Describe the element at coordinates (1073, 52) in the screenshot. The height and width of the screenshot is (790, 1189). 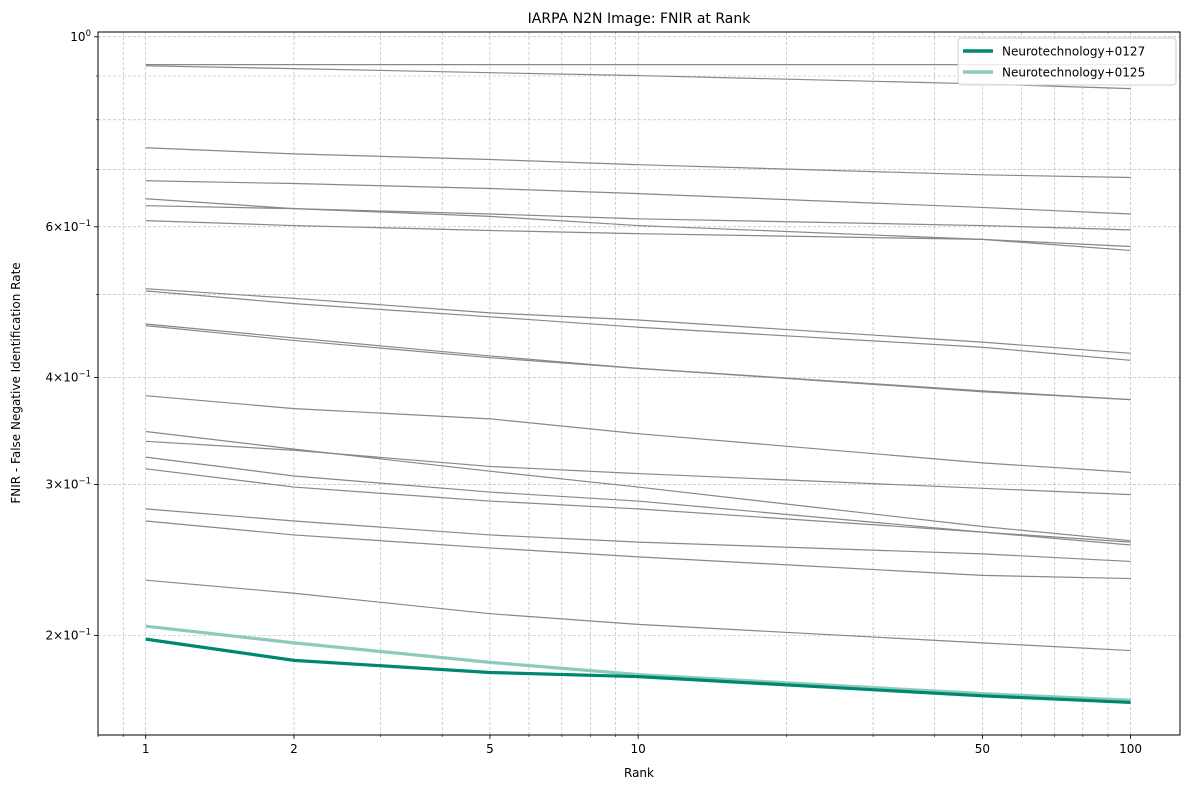
I see `legend-label: Neurotechnology+0127` at that location.